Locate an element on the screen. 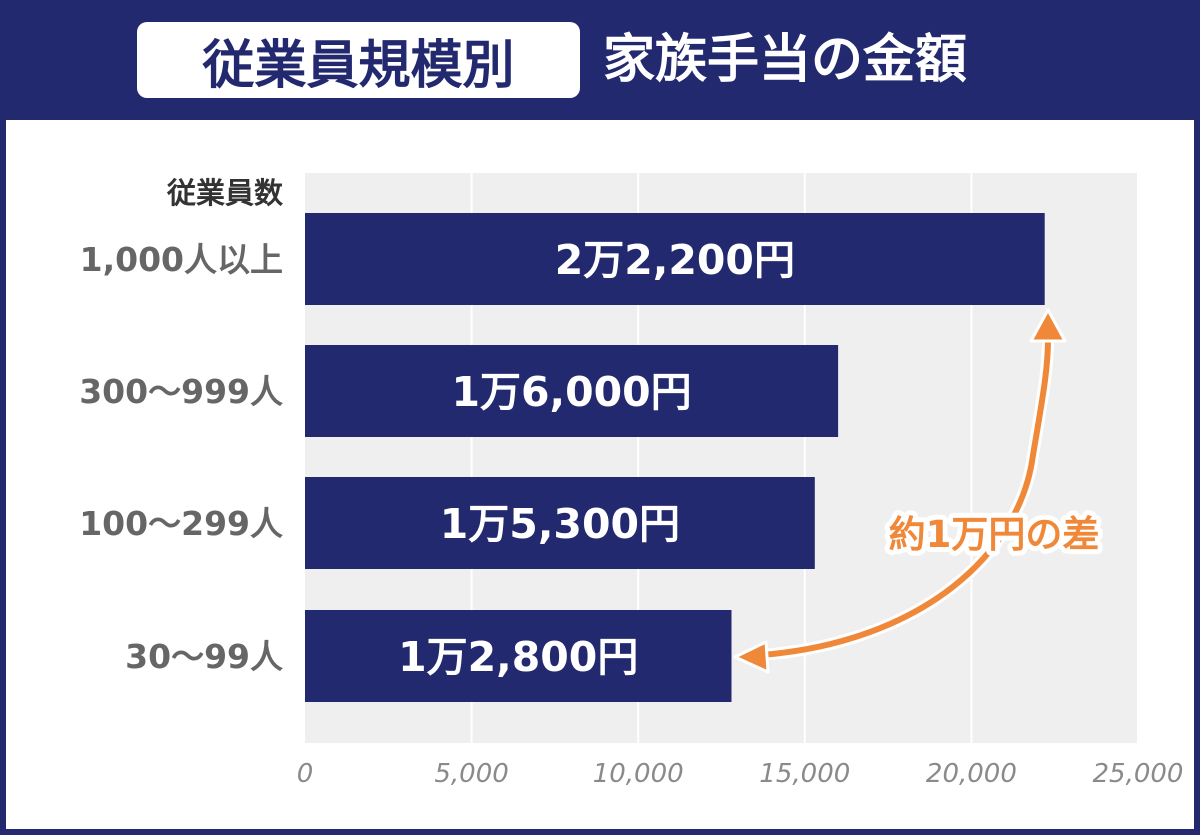  x-tick-label: 10,000 is located at coordinates (638, 774).